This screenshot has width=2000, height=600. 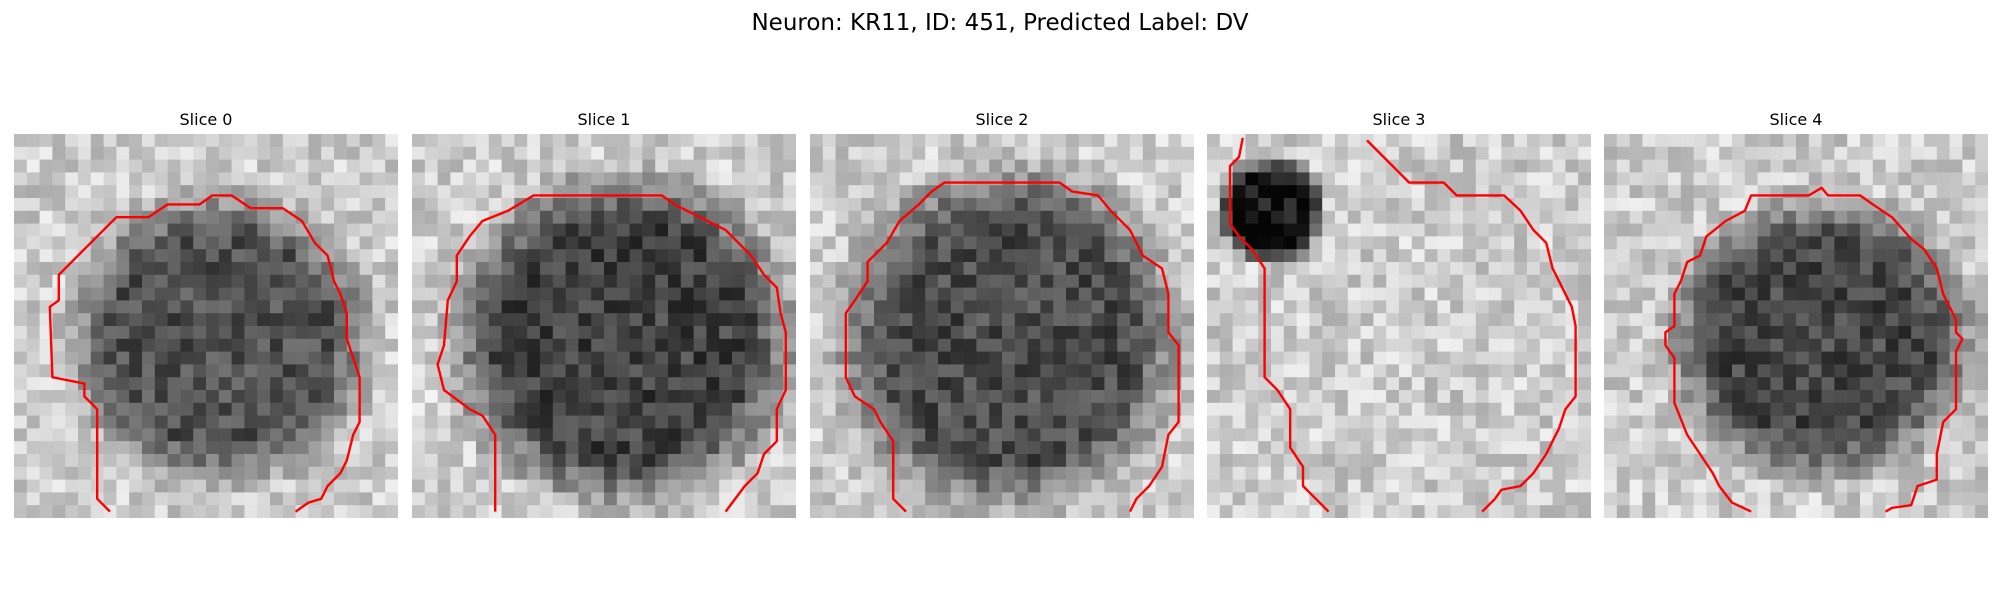 I want to click on slice-title: Slice 4, so click(x=1796, y=119).